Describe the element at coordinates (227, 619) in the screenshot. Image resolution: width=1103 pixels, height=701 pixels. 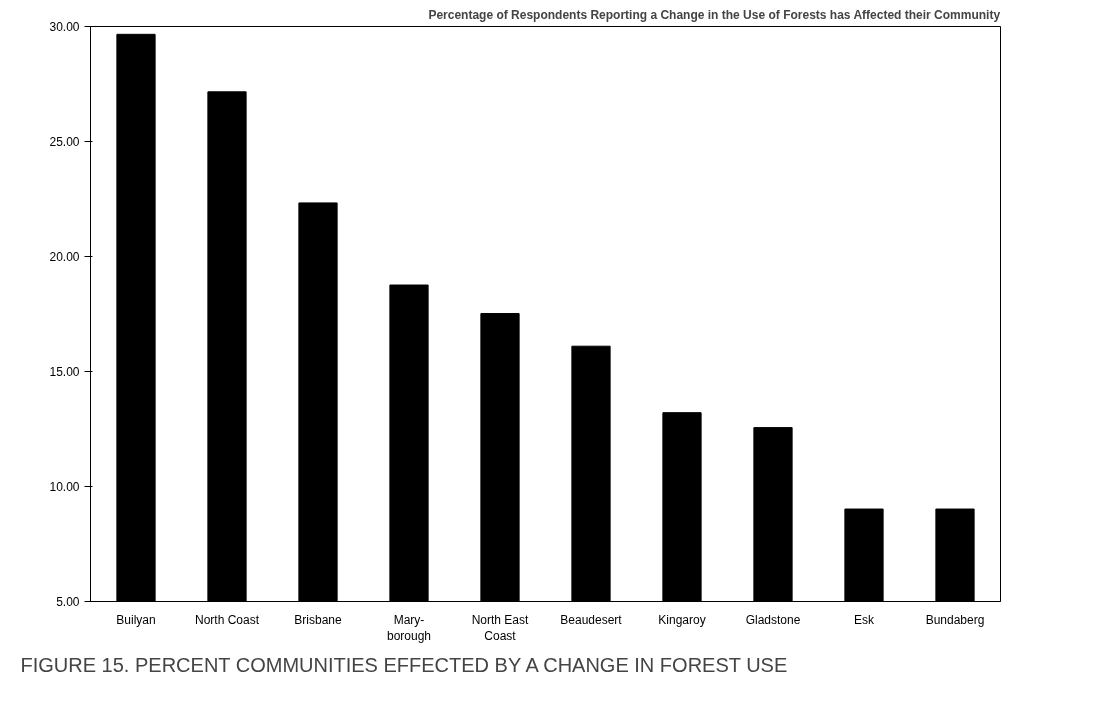
I see `x-tick-label: North Coast` at that location.